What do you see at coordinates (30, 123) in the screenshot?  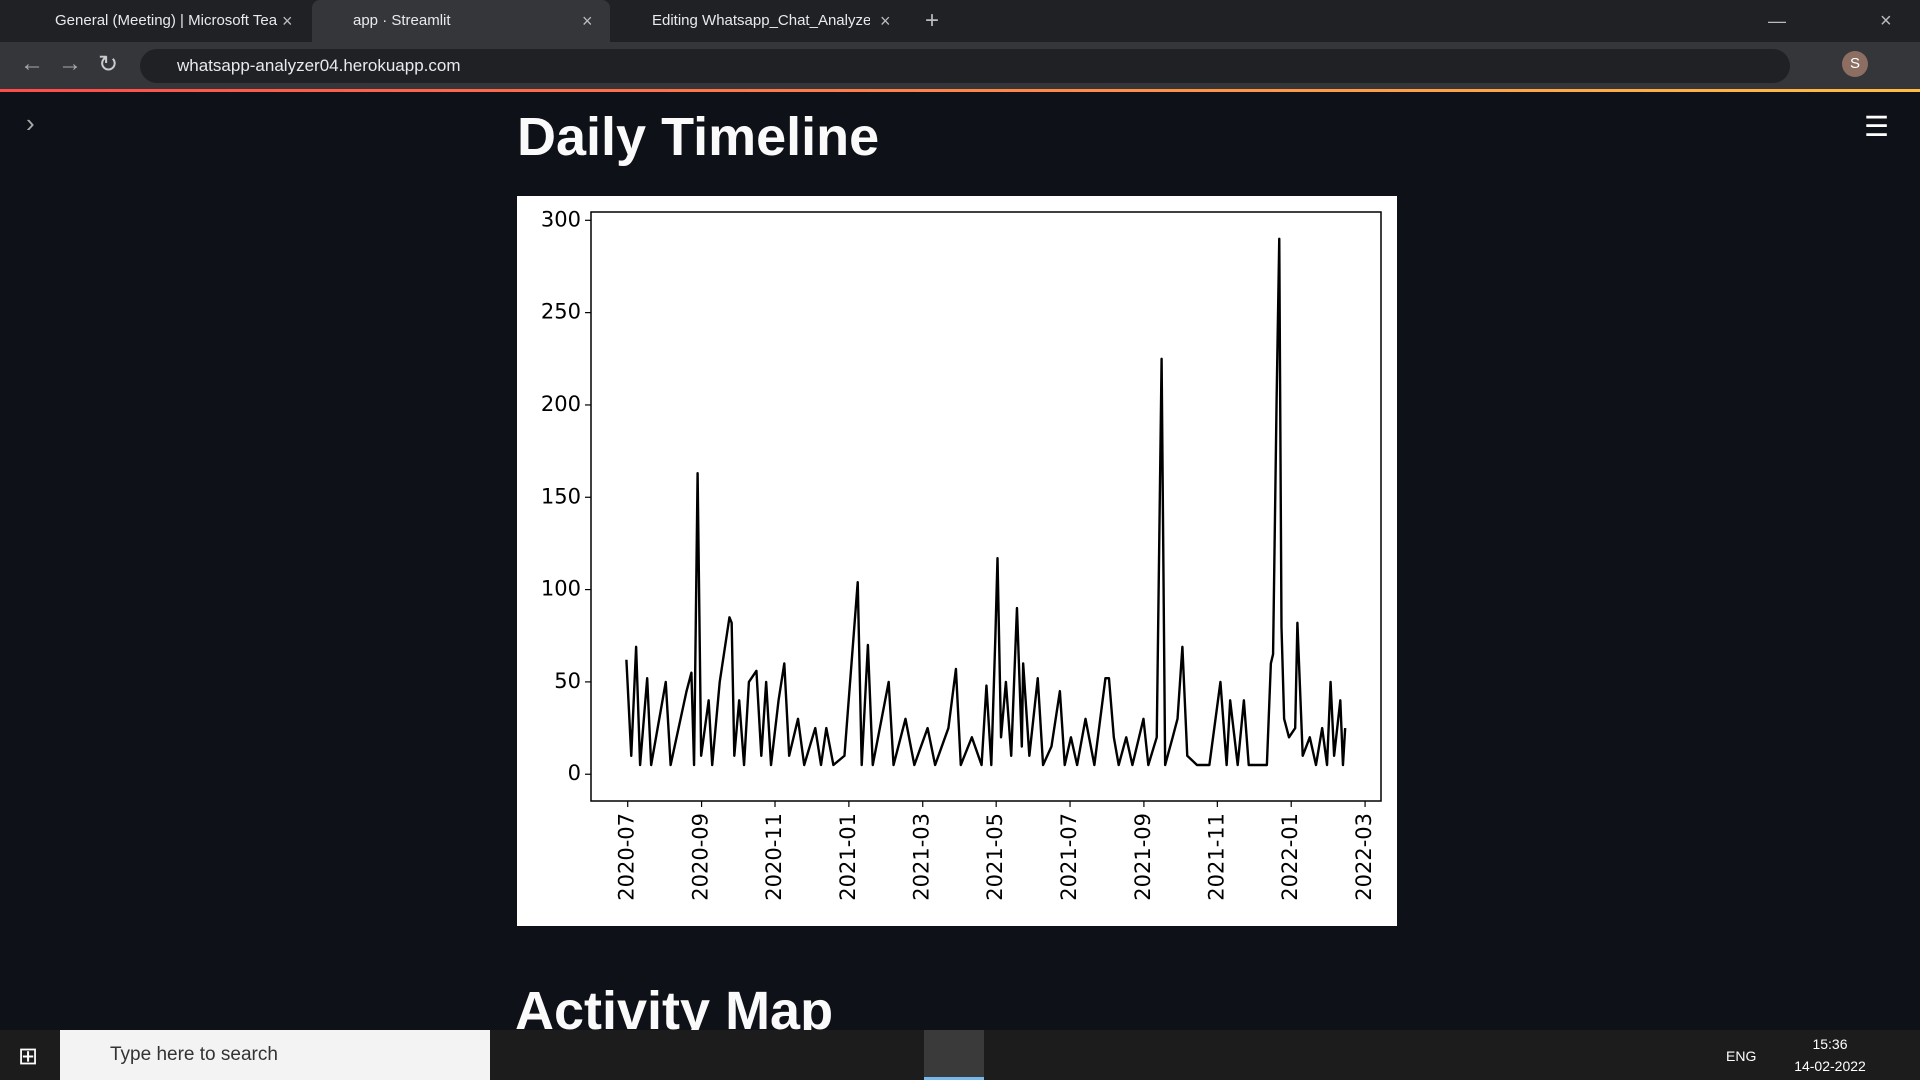 I see `sidebar-toggle: ›` at bounding box center [30, 123].